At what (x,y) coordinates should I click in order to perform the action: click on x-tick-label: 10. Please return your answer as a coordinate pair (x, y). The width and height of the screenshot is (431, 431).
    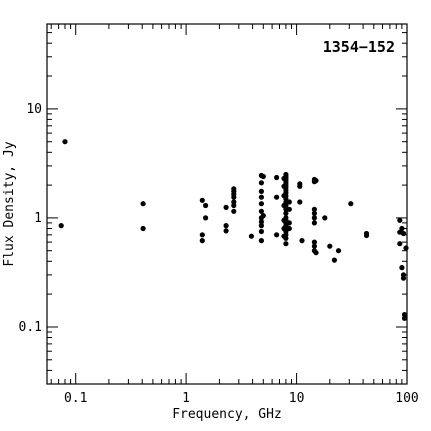
    Looking at the image, I should click on (297, 398).